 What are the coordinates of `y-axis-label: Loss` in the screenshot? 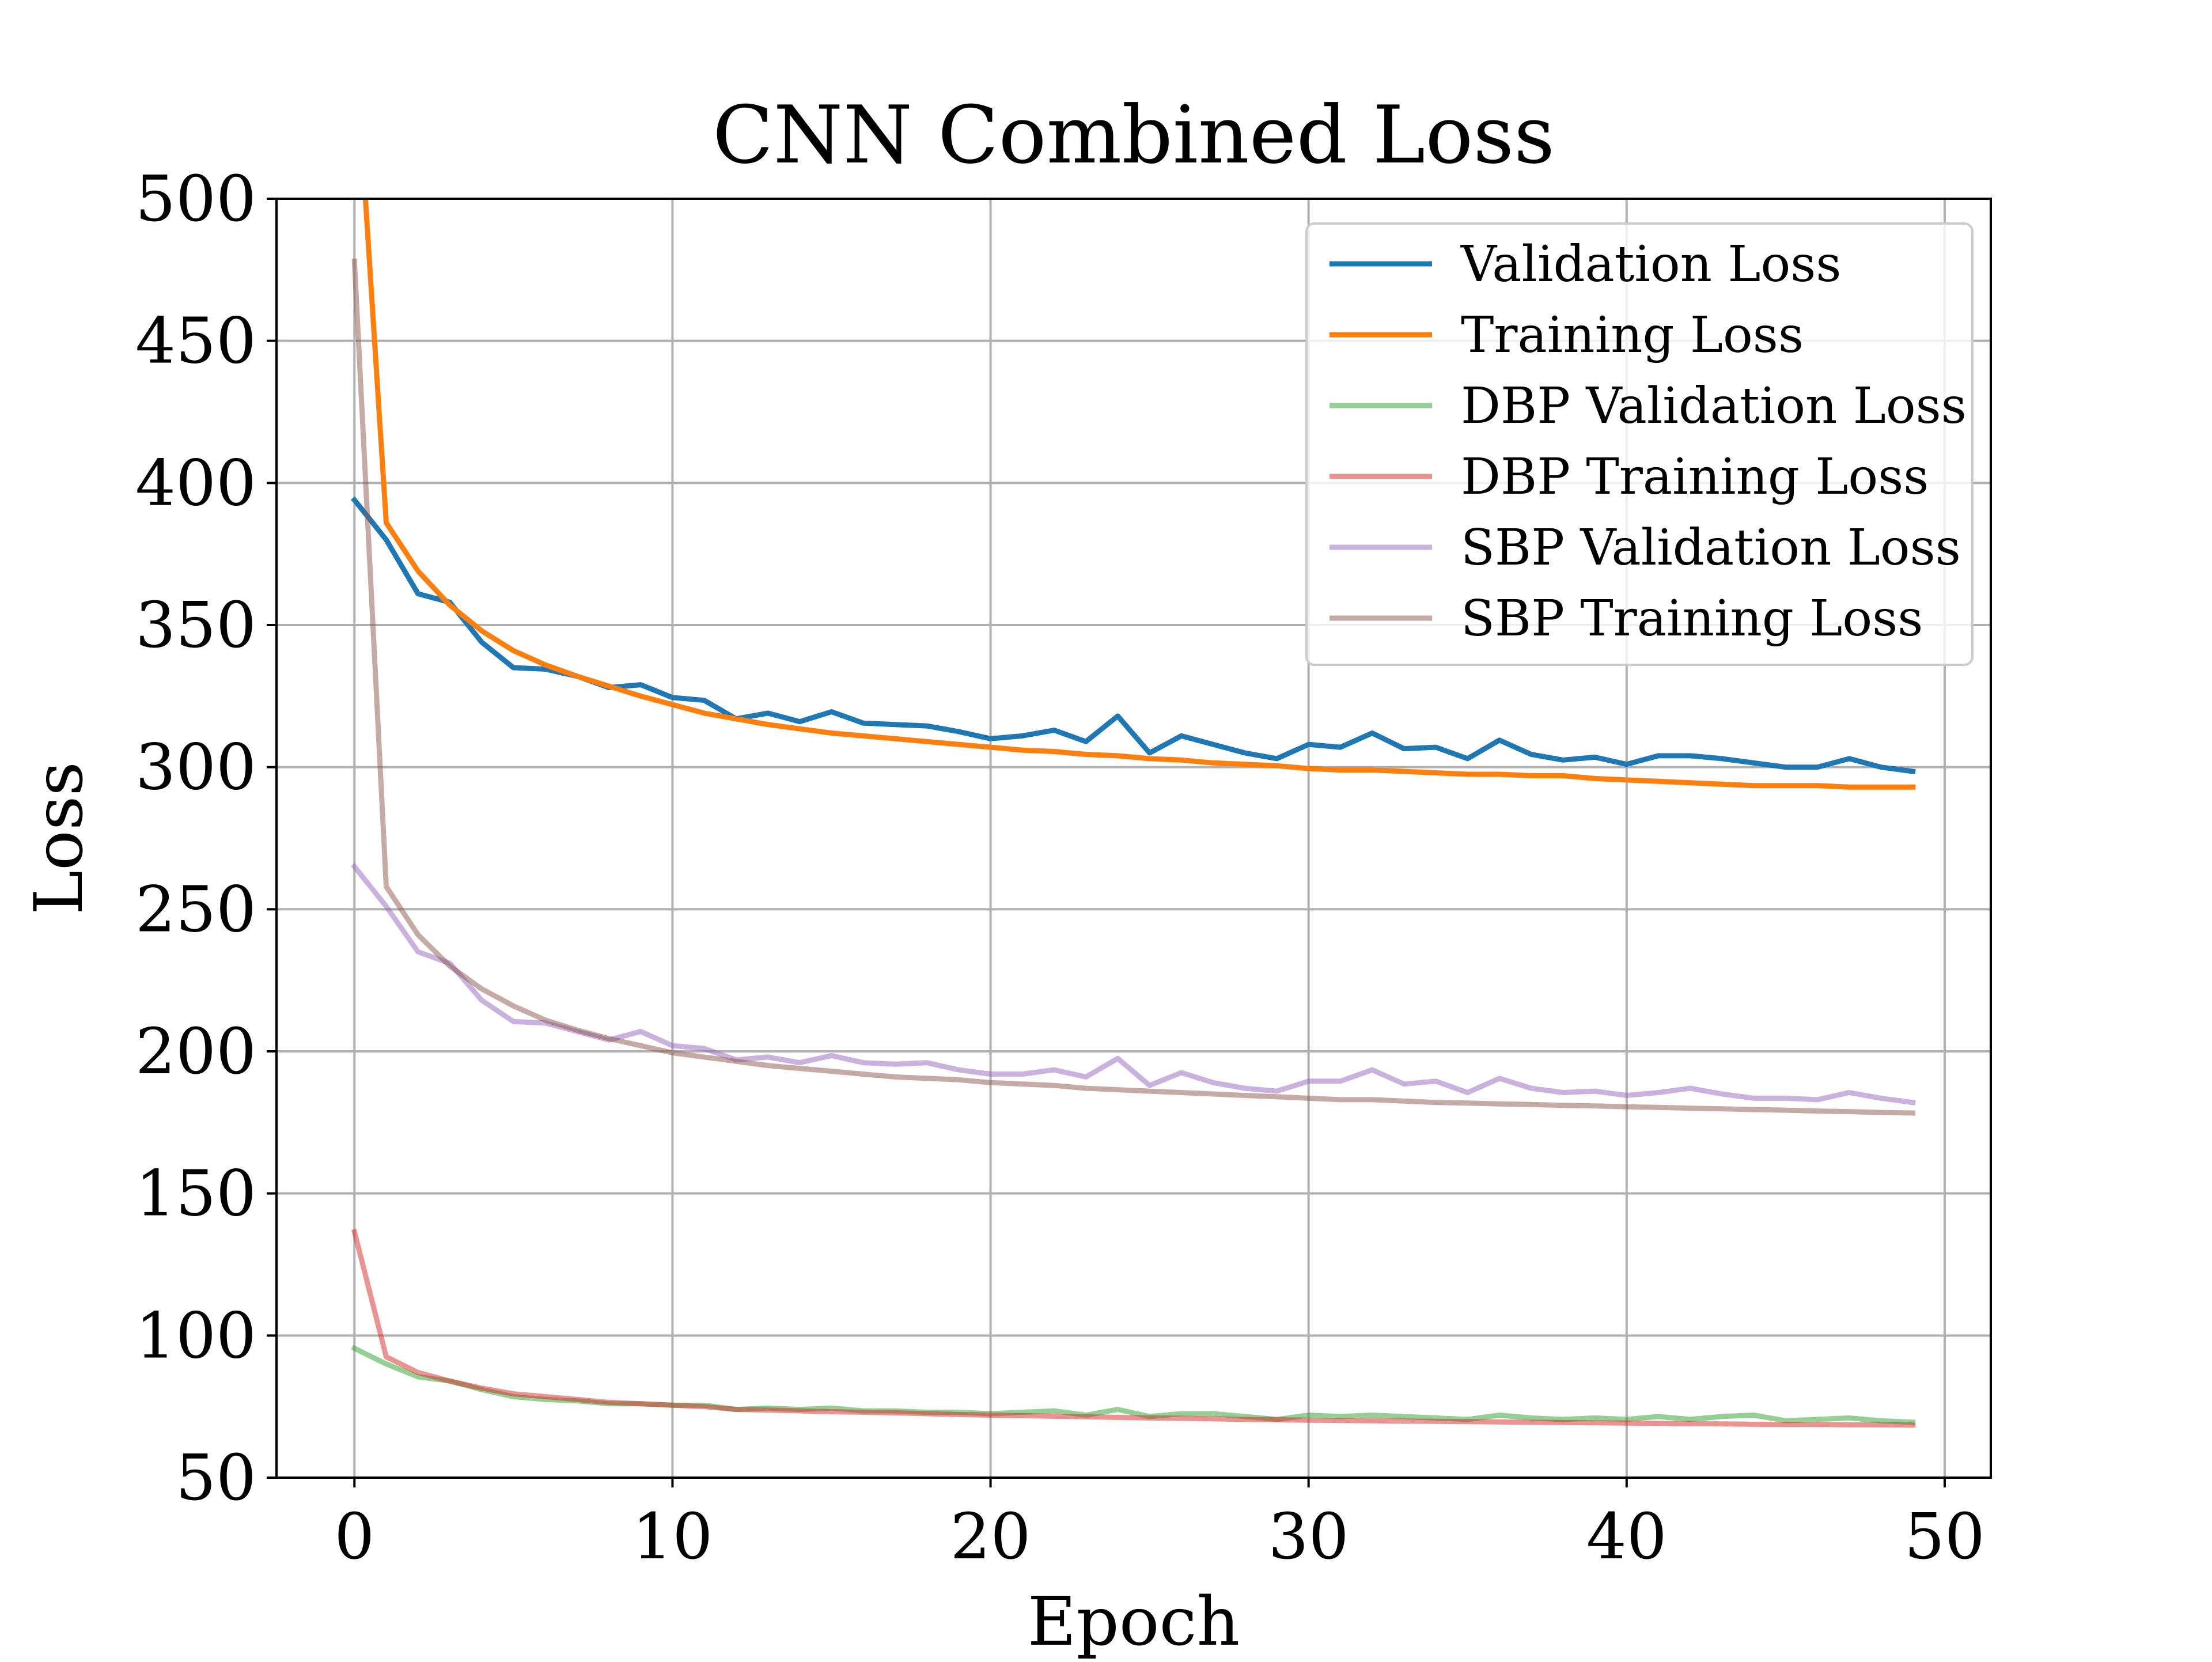 It's located at (59, 838).